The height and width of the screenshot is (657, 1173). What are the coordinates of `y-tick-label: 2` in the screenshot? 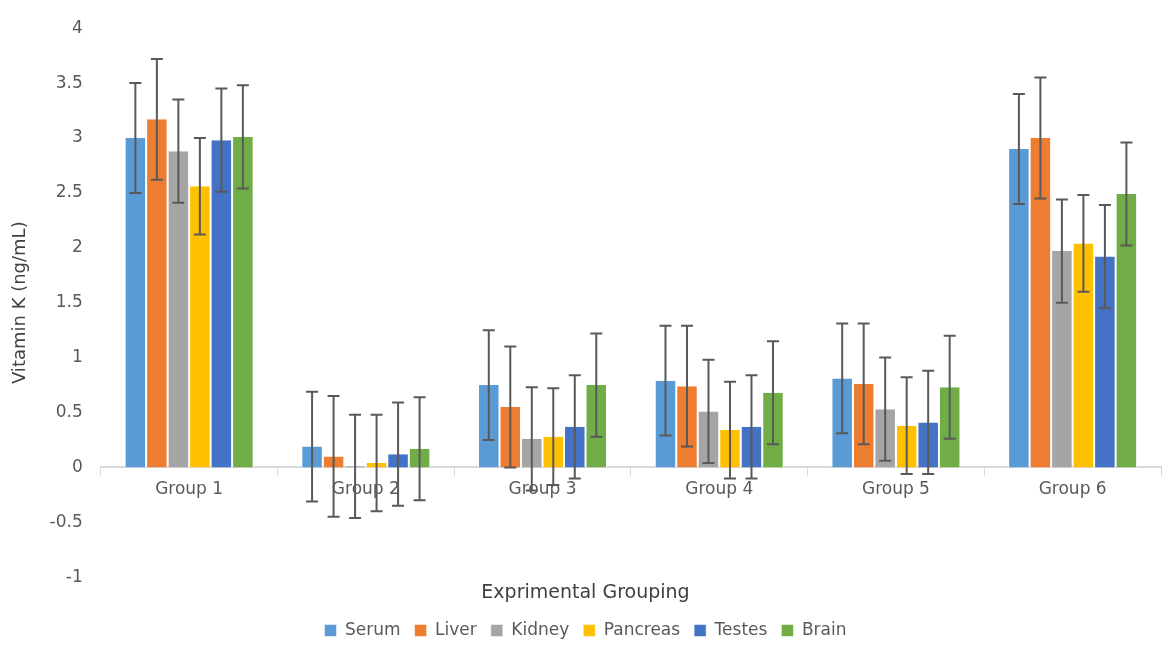 It's located at (77, 246).